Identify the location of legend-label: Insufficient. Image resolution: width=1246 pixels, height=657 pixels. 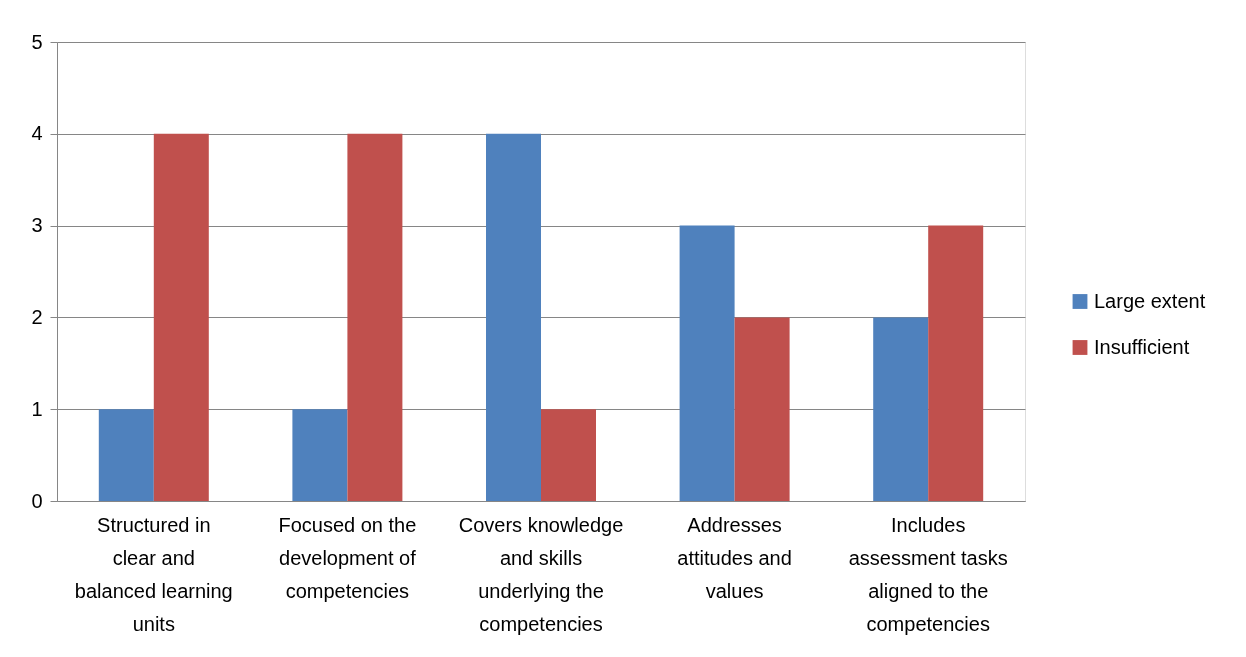
(1142, 346).